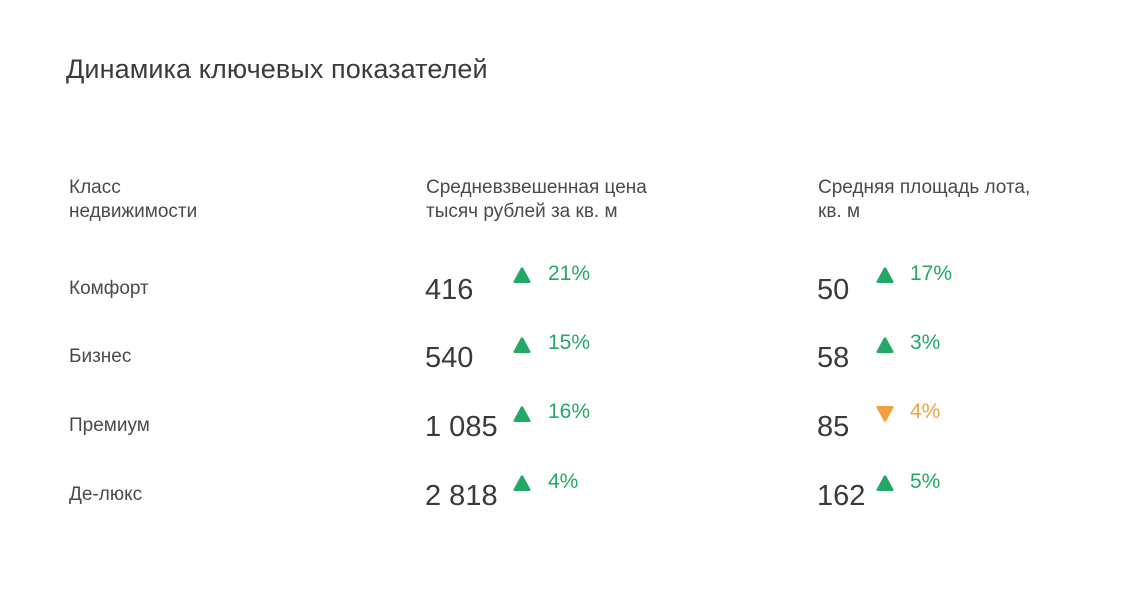  Describe the element at coordinates (931, 273) in the screenshot. I see `area-change: 17%` at that location.